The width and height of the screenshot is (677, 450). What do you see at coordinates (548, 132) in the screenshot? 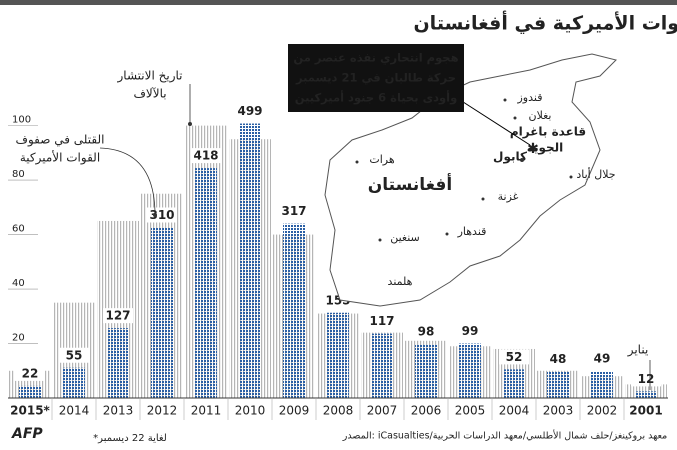
I see `city-label: قاعدة باغرام` at bounding box center [548, 132].